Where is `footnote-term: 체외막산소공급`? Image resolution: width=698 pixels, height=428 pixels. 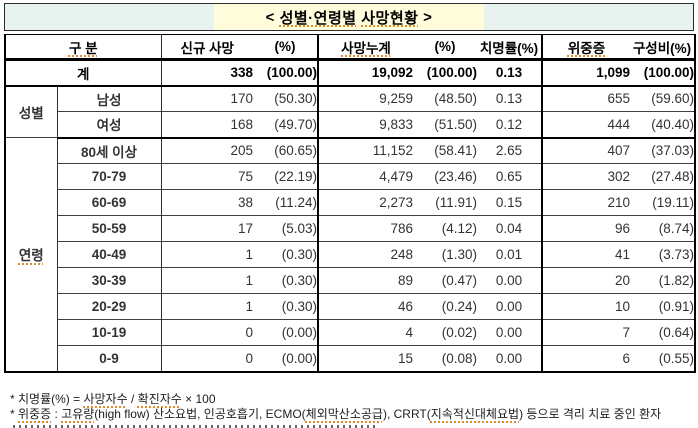
footnote-term: 체외막산소공급 is located at coordinates (344, 414).